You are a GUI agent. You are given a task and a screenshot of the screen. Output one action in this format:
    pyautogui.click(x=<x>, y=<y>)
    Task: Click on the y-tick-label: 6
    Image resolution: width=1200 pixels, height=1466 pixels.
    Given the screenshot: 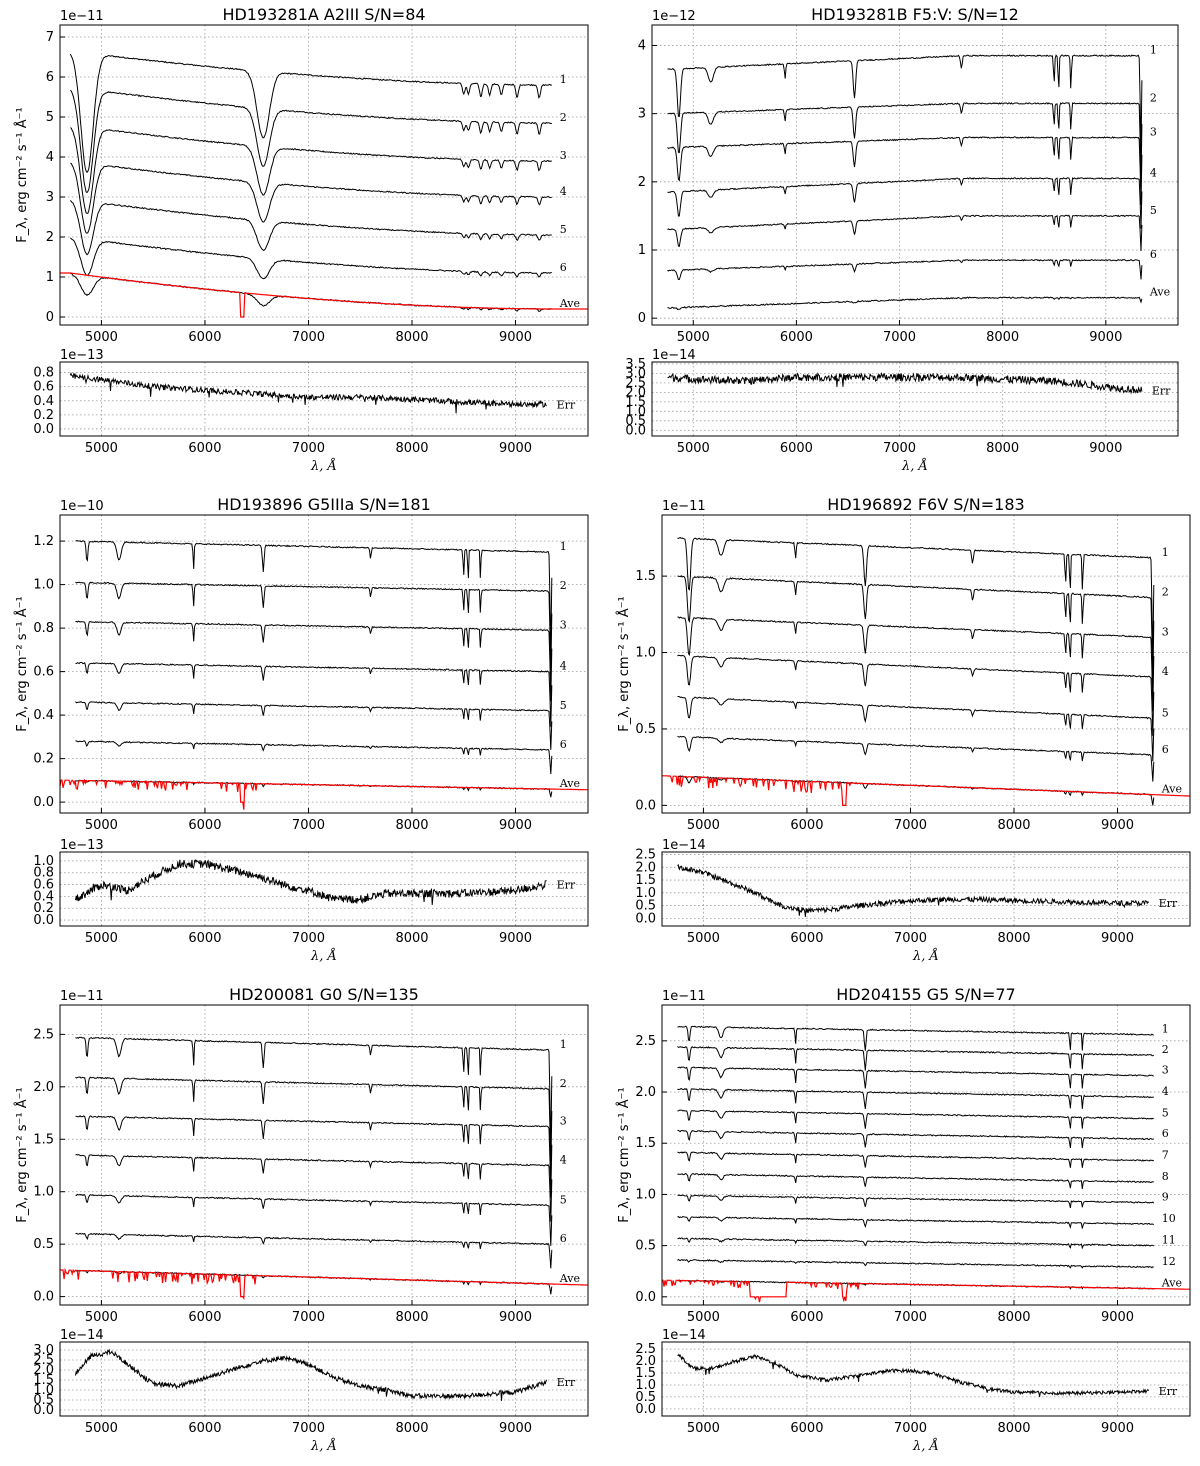 What is the action you would take?
    pyautogui.click(x=50, y=77)
    